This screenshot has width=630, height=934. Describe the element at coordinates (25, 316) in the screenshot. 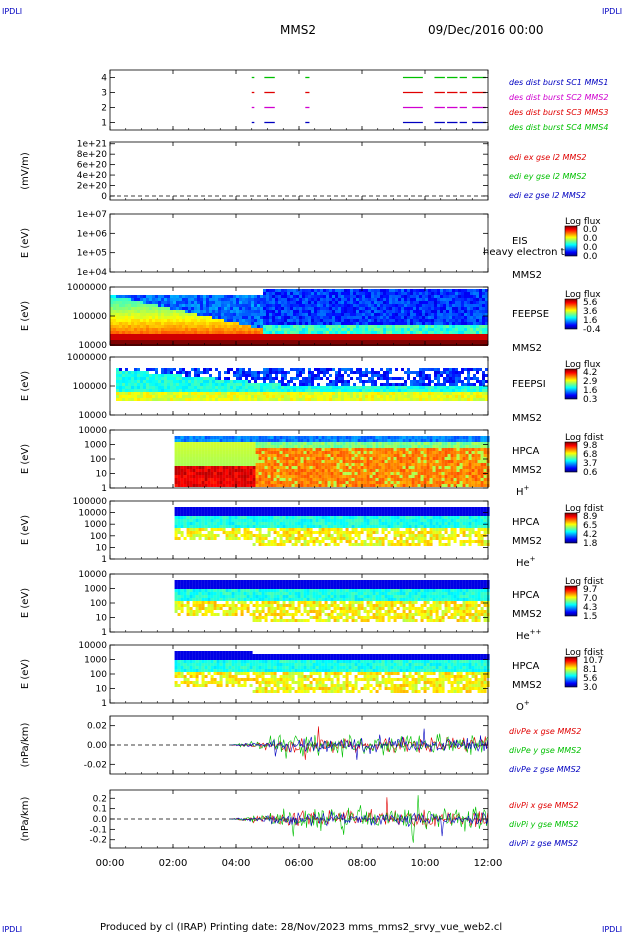

I see `y-axis-label: E (eV)` at that location.